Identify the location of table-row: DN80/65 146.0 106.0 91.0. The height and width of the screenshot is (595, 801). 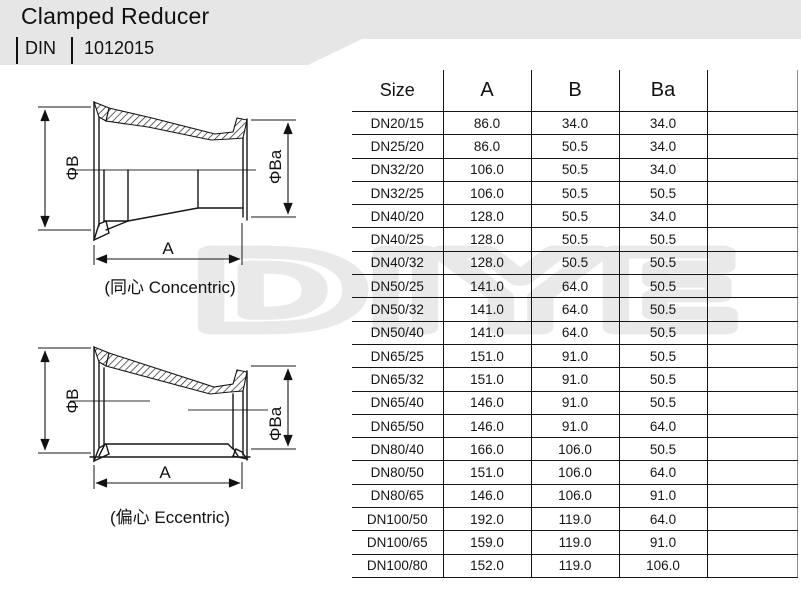
(574, 496).